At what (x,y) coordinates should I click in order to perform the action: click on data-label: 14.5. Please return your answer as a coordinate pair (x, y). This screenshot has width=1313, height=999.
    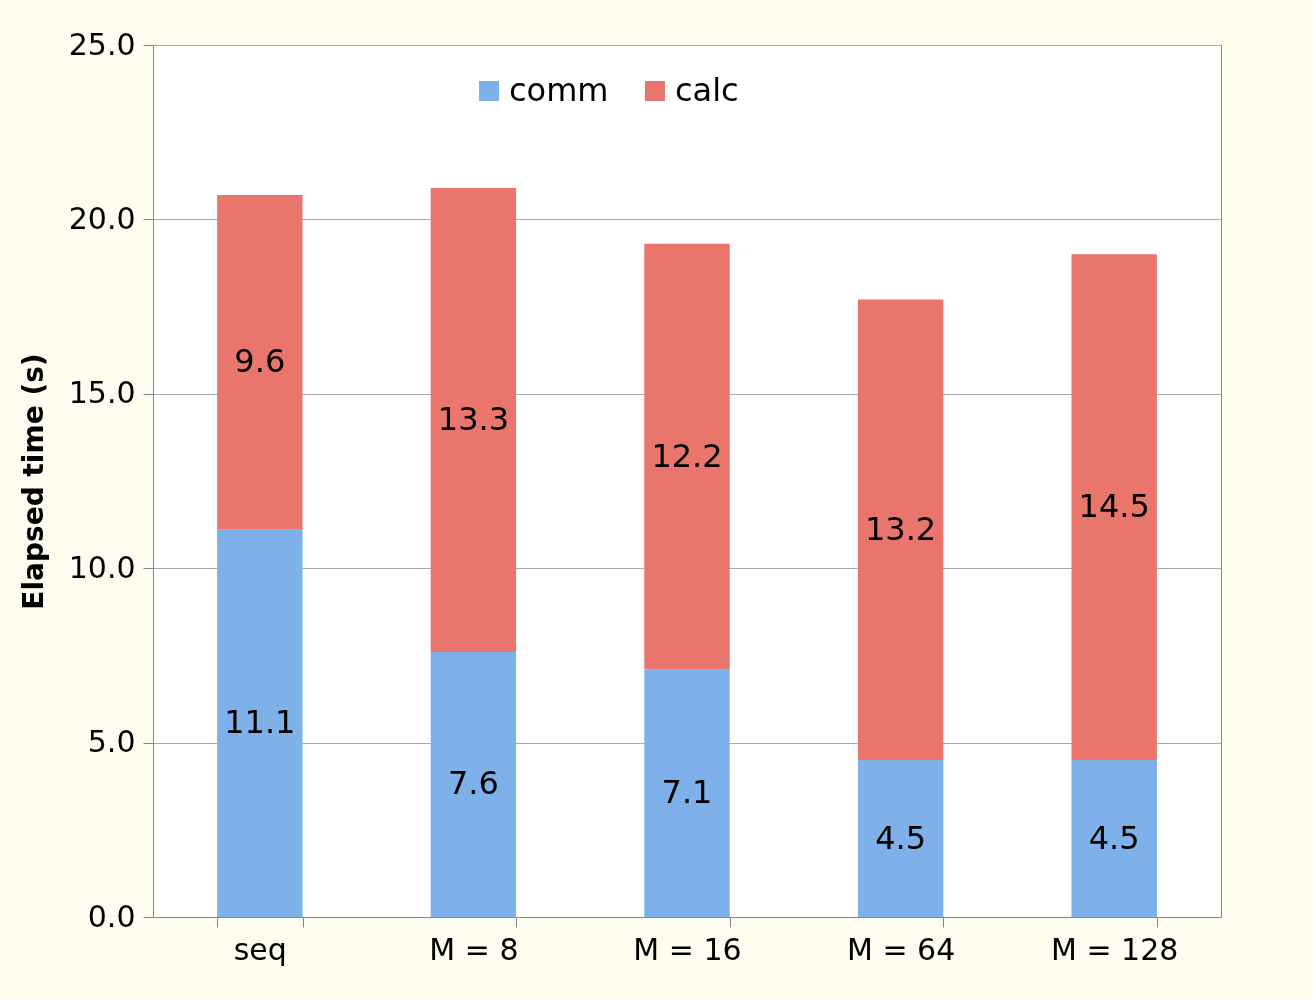
    Looking at the image, I should click on (1114, 506).